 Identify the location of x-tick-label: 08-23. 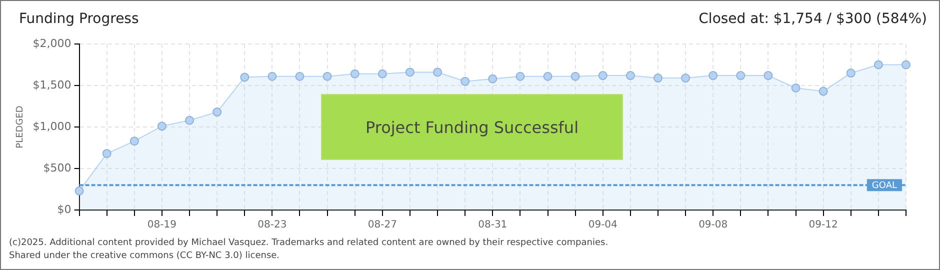
(272, 225).